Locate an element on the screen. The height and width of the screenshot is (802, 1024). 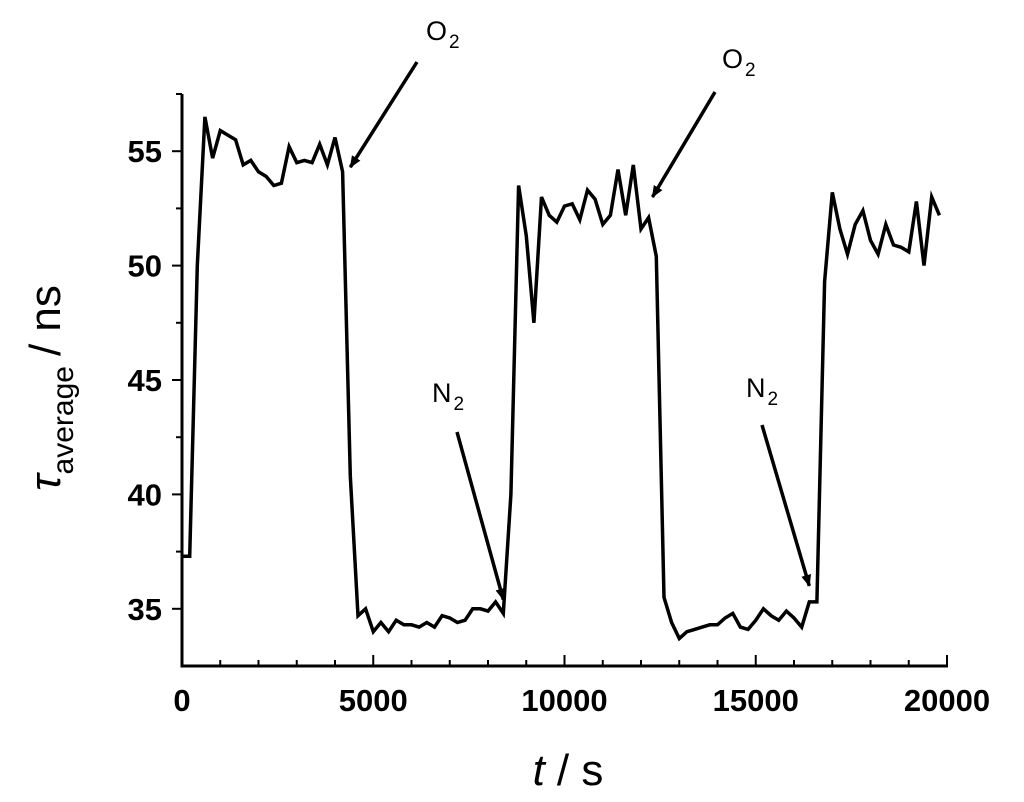
x-axis-symbol: t is located at coordinates (540, 770).